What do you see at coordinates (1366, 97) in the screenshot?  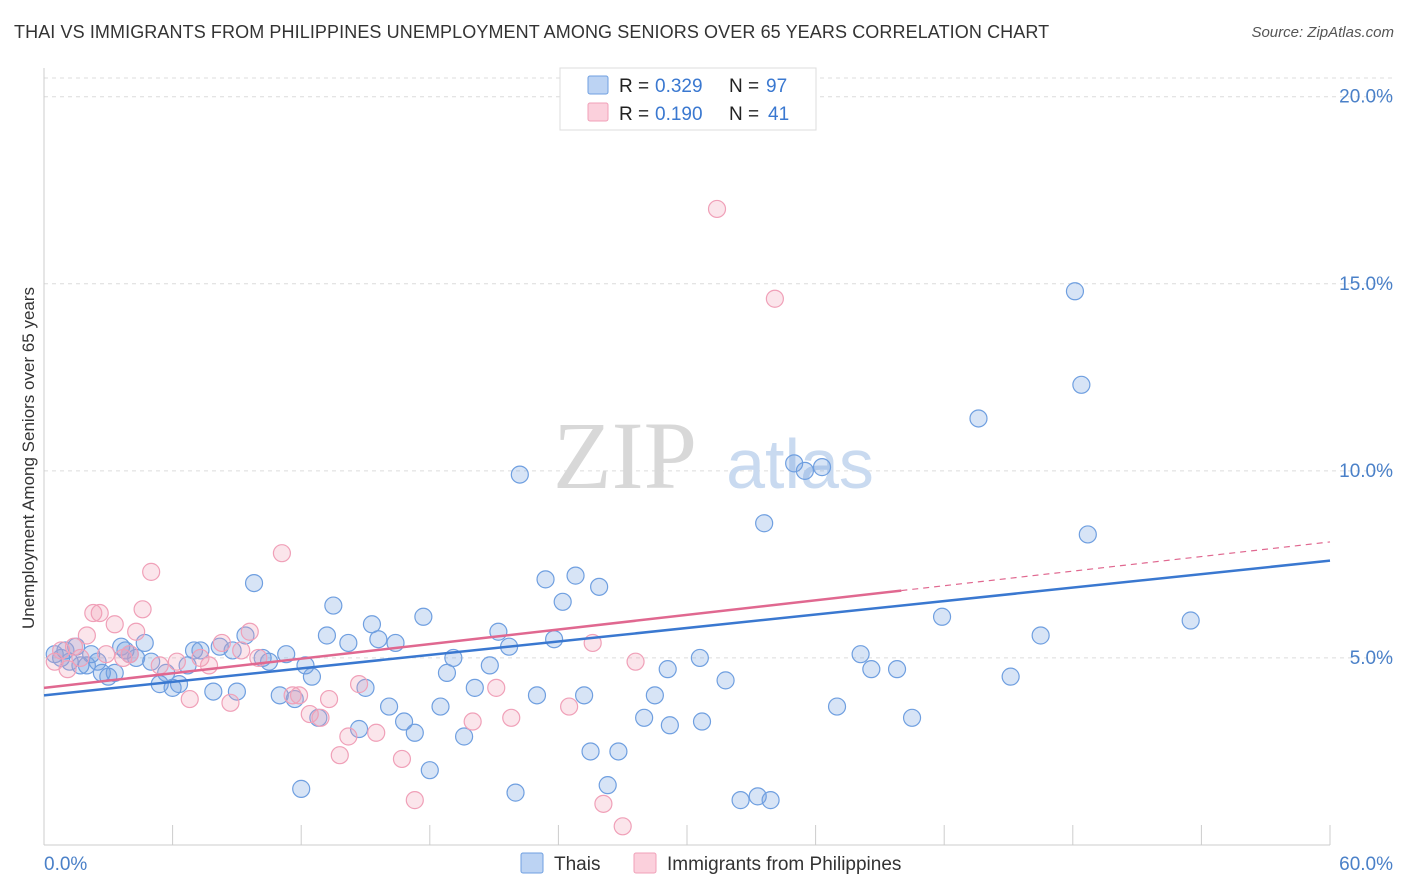 I see `y-tick-label-3: 20.0%` at bounding box center [1366, 97].